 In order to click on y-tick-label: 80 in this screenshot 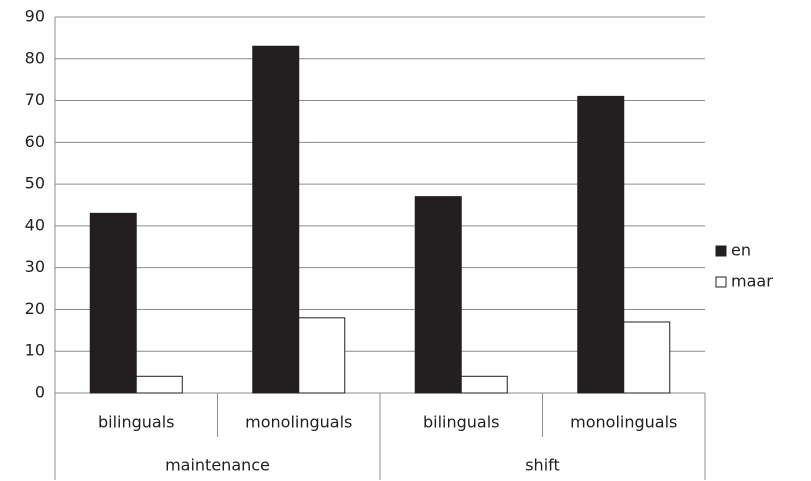, I will do `click(35, 57)`.